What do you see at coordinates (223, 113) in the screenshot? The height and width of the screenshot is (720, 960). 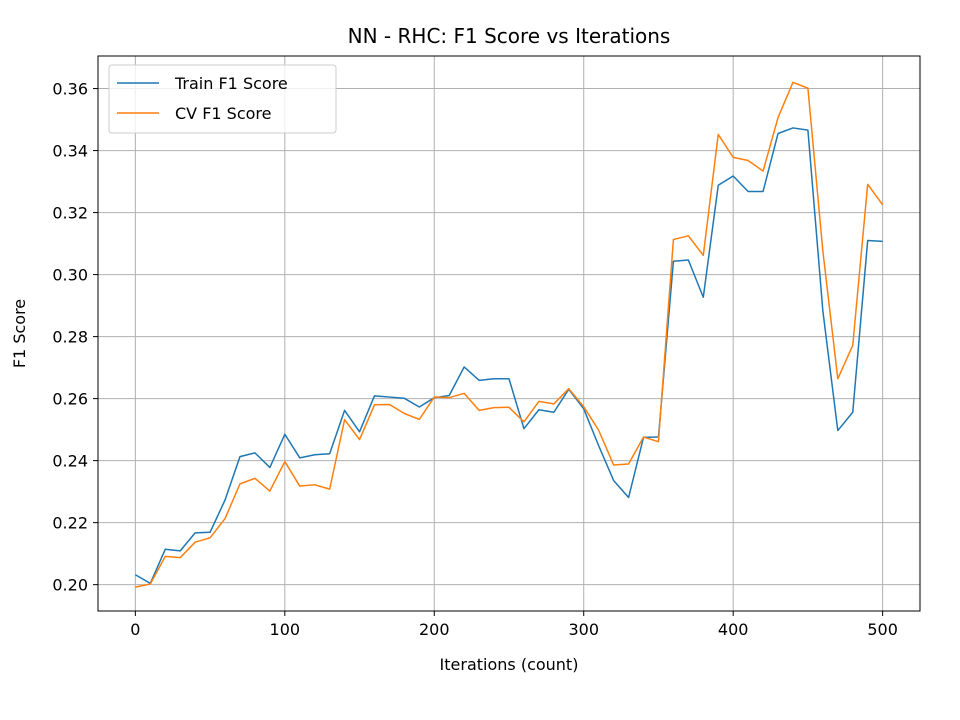 I see `legend-label-1: CV F1 Score` at bounding box center [223, 113].